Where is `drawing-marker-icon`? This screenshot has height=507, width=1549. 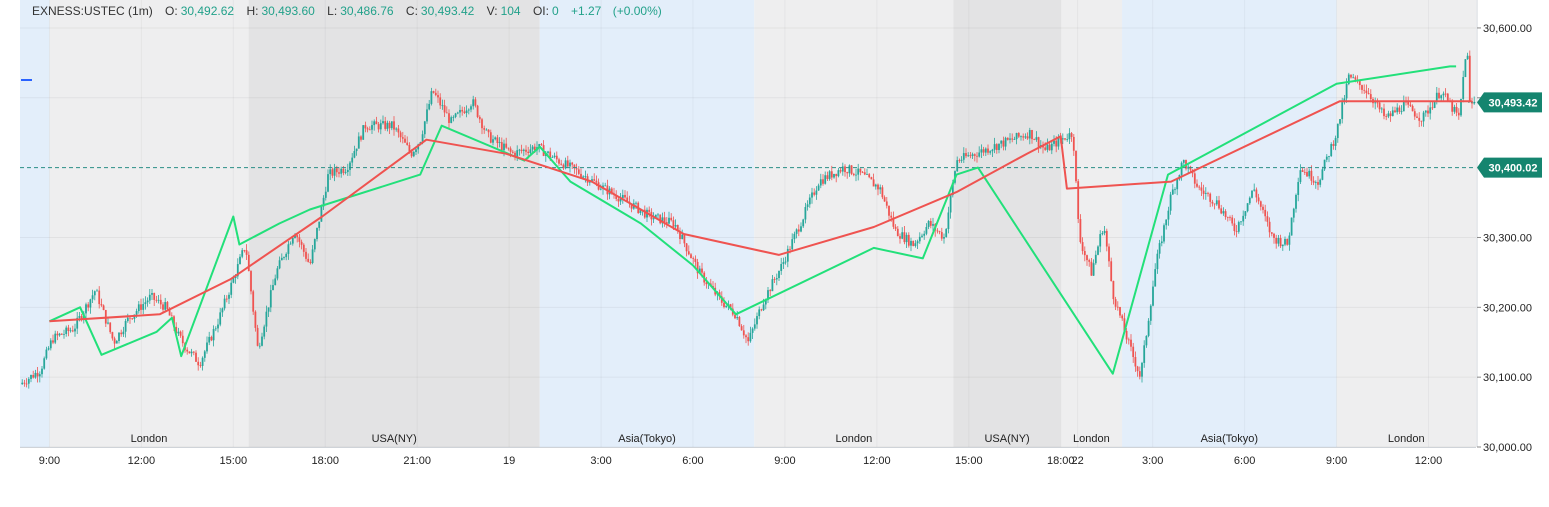 drawing-marker-icon is located at coordinates (26, 80).